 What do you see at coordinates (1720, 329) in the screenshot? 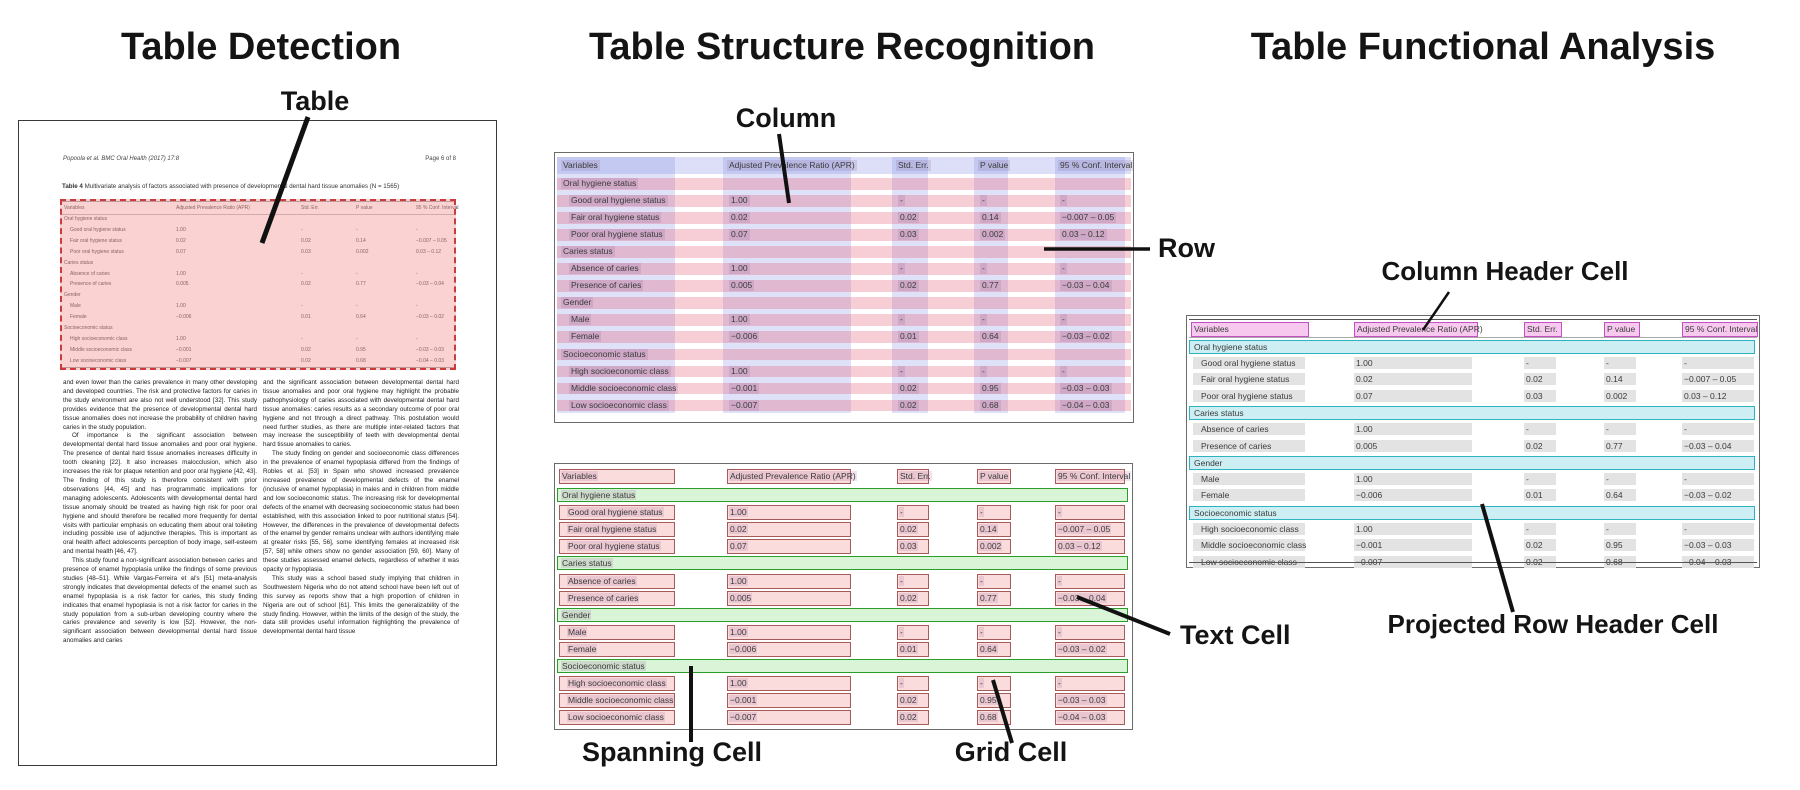
I see `column-header-cell: 95 % Conf. Interval` at bounding box center [1720, 329].